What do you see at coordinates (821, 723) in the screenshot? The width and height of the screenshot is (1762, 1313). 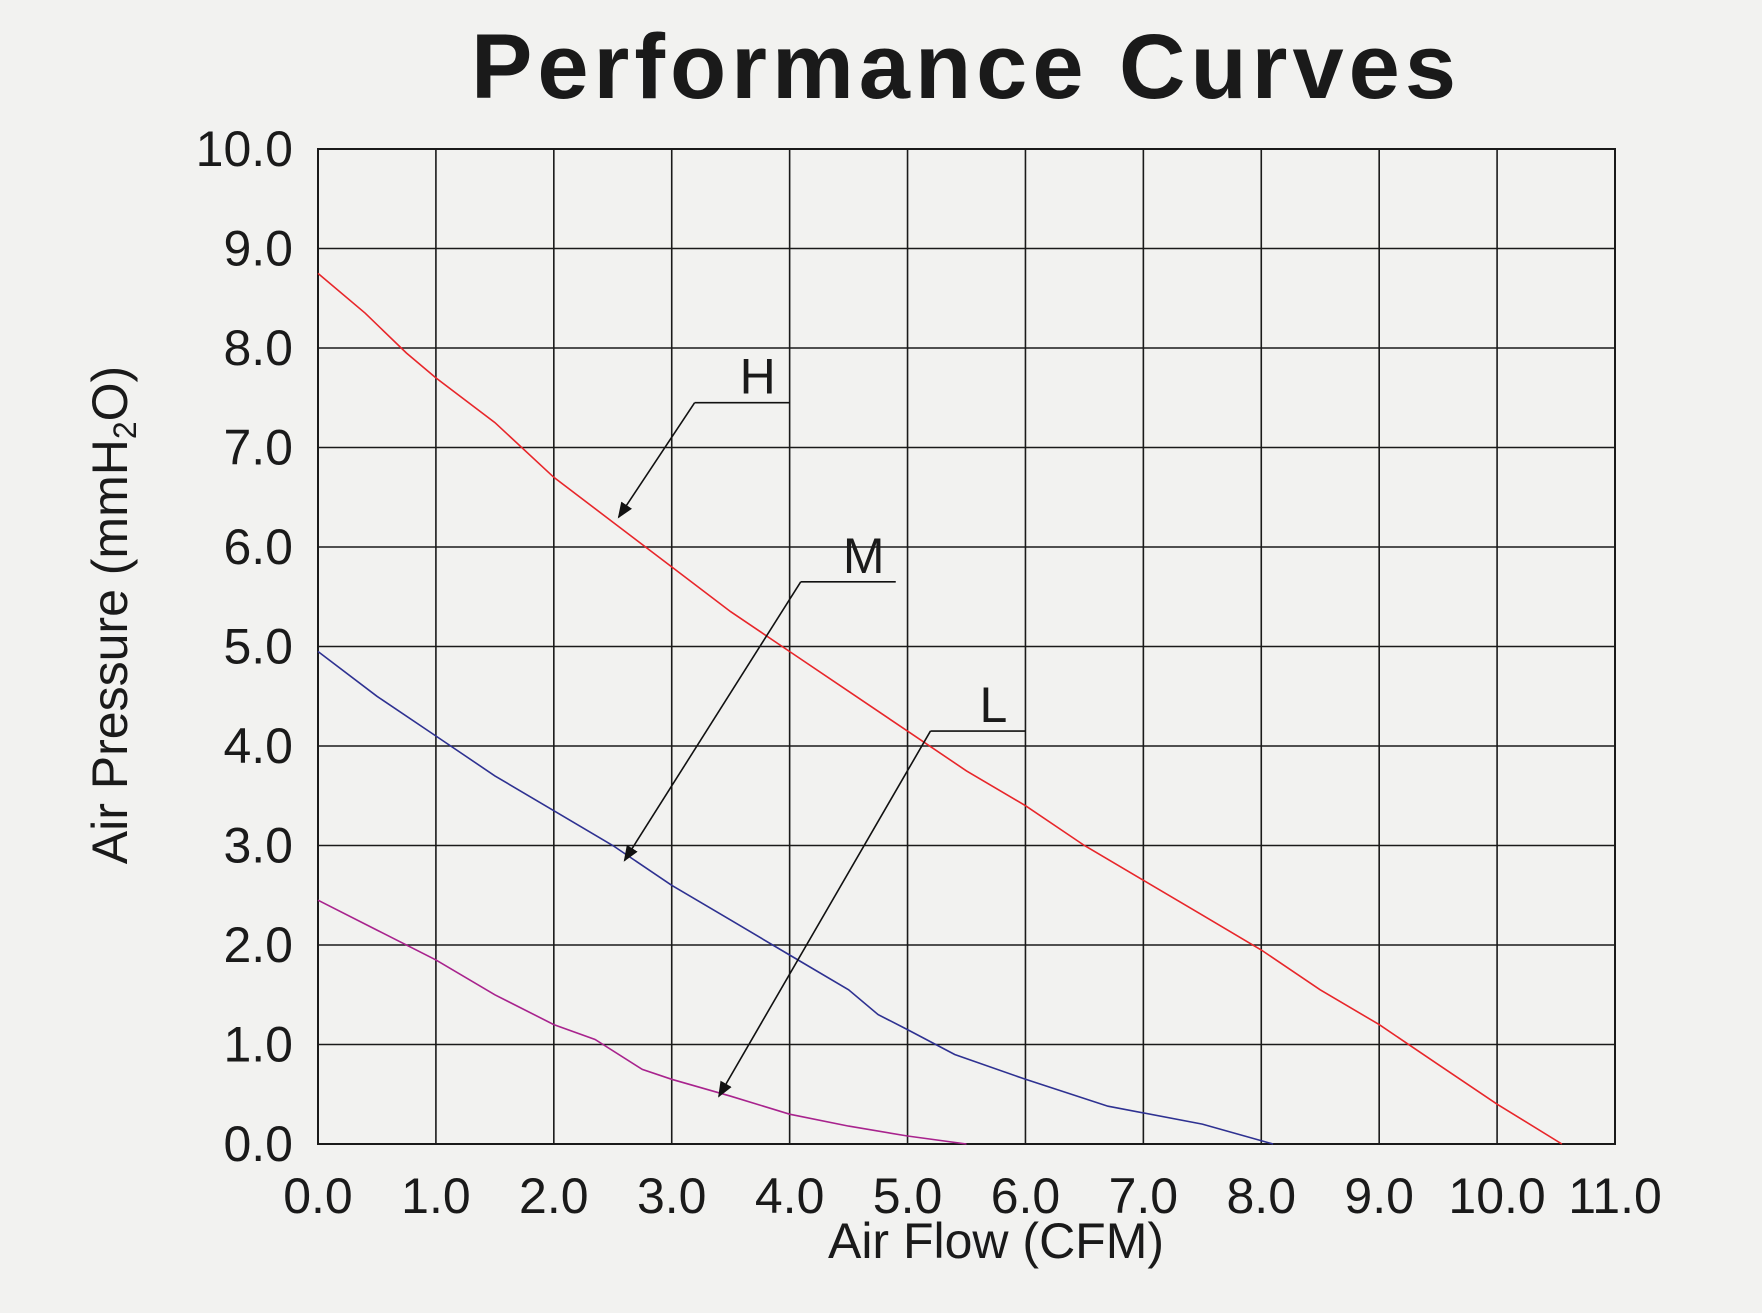 I see `curve-annotations: H M L` at bounding box center [821, 723].